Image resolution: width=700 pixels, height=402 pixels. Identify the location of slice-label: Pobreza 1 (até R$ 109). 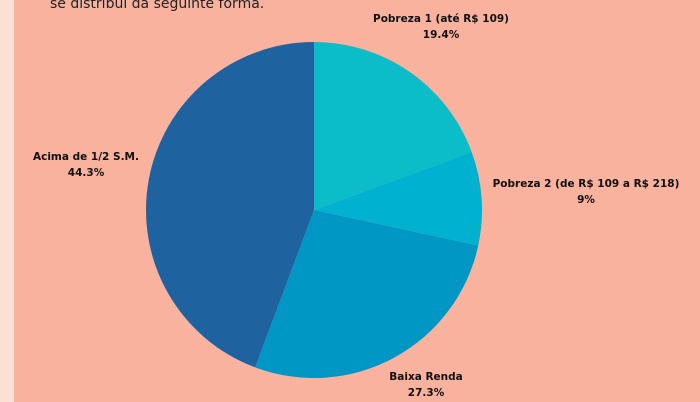
(441, 19).